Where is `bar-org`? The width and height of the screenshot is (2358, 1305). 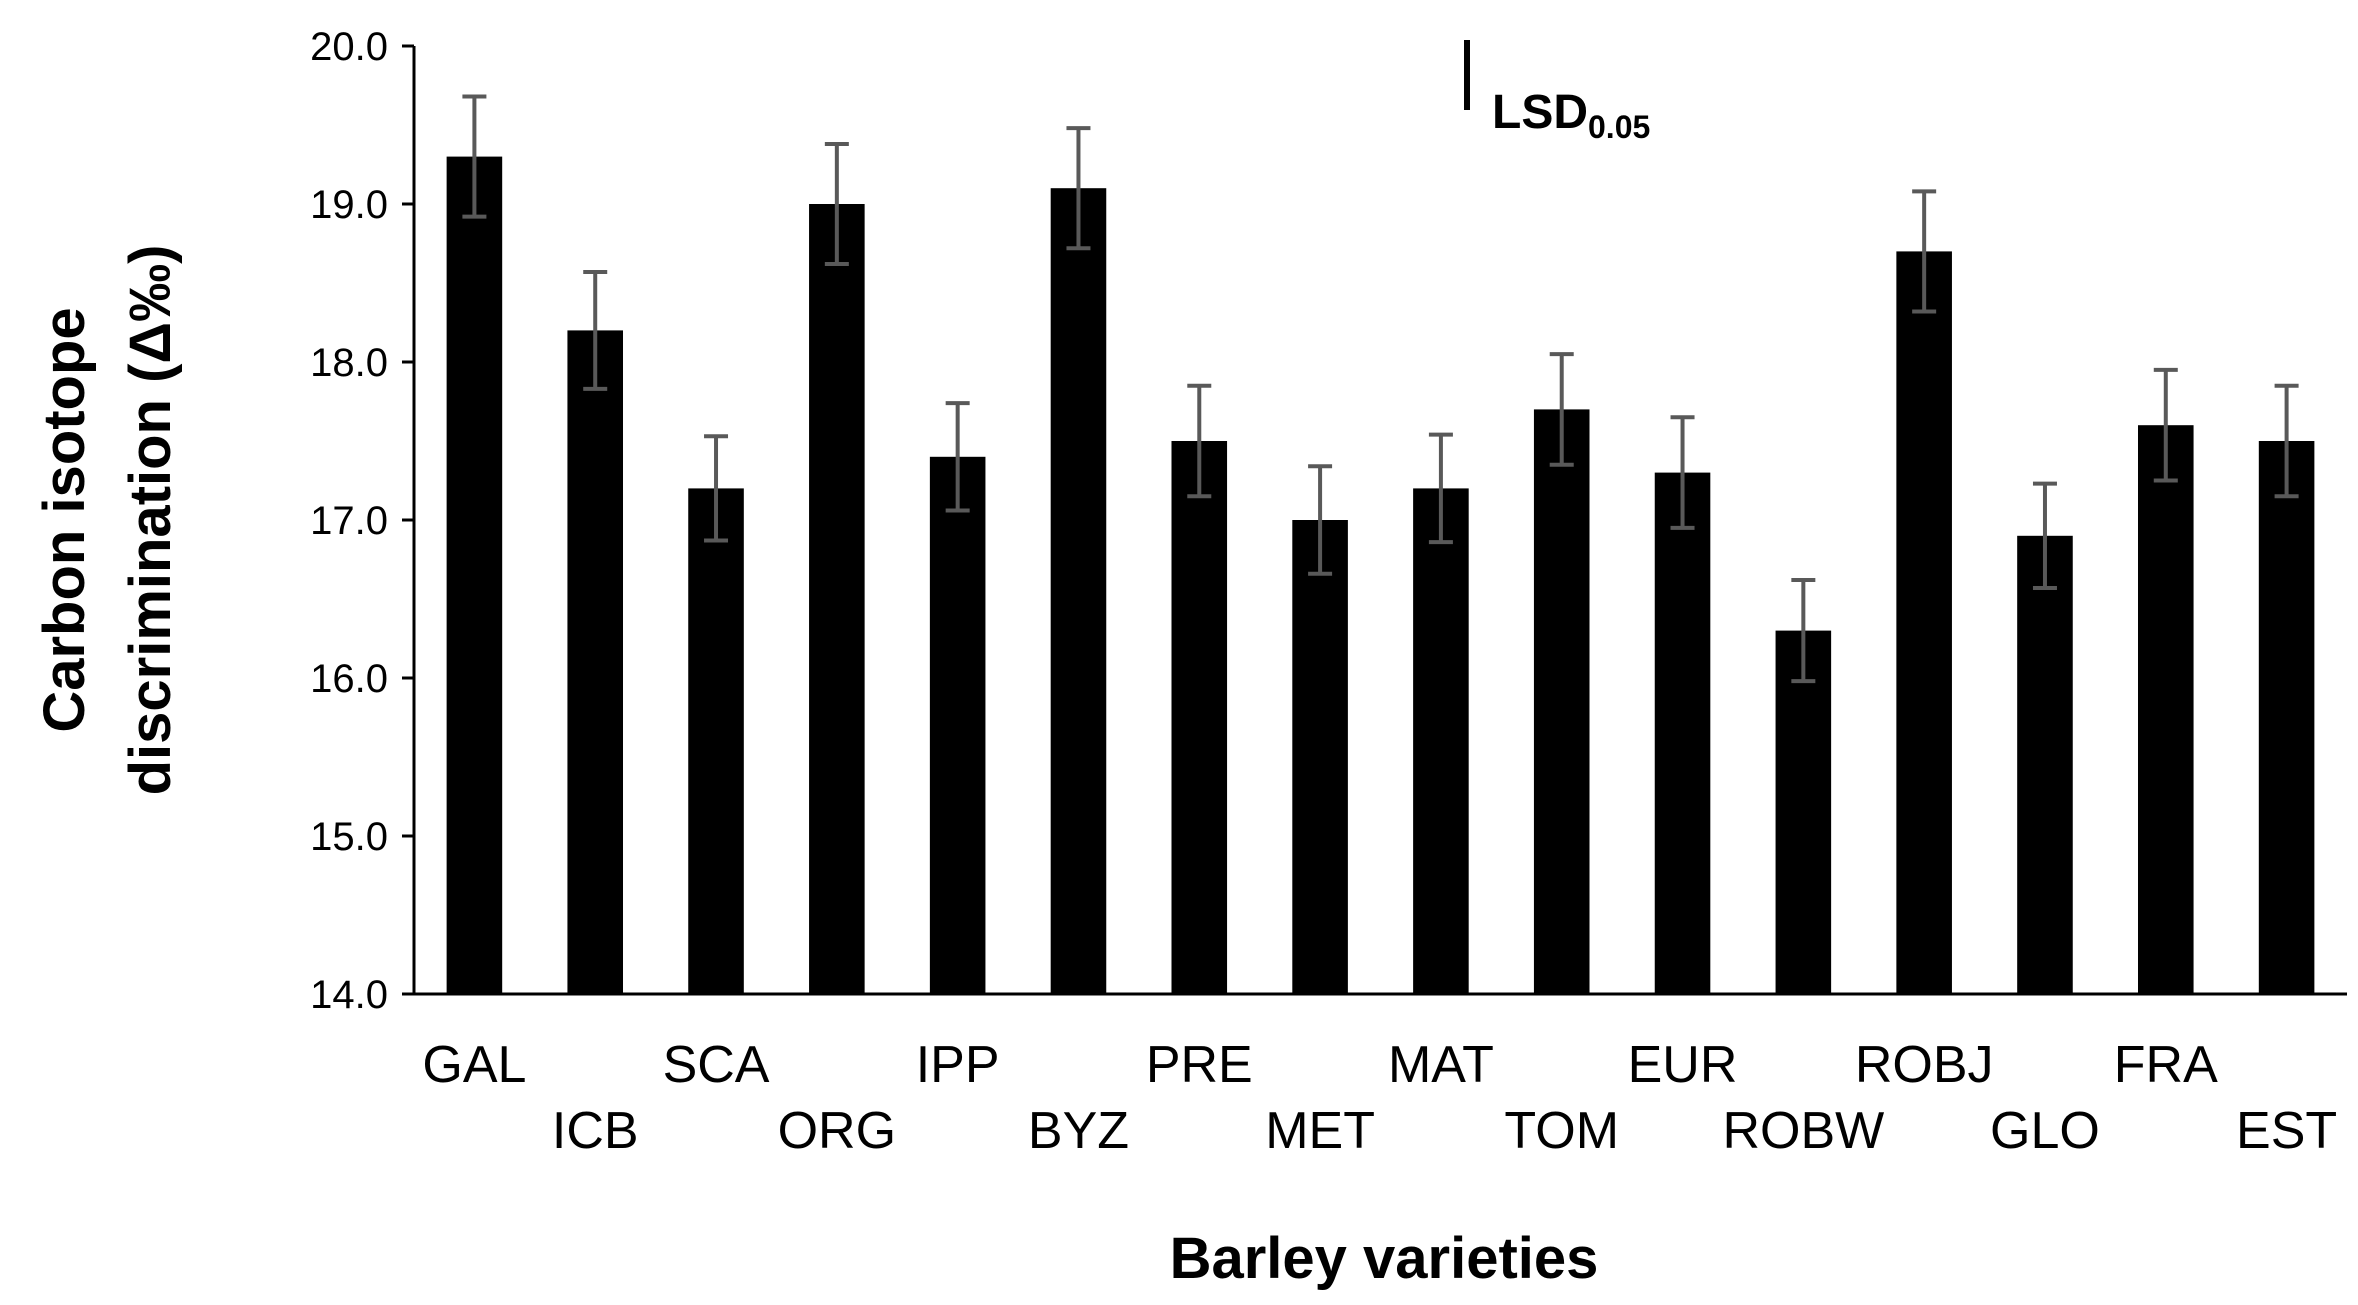 bar-org is located at coordinates (837, 599).